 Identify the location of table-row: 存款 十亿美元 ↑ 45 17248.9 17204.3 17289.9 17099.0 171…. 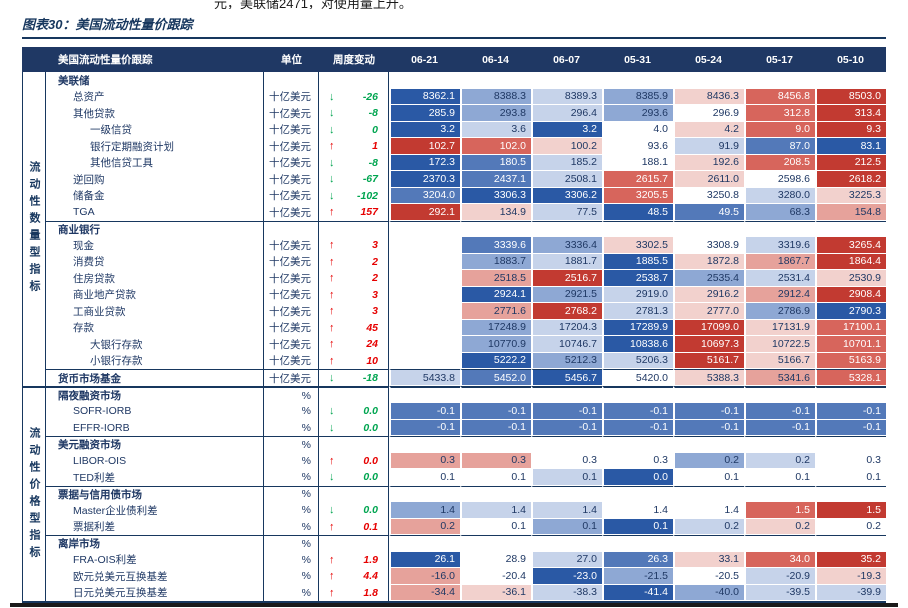
(454, 327).